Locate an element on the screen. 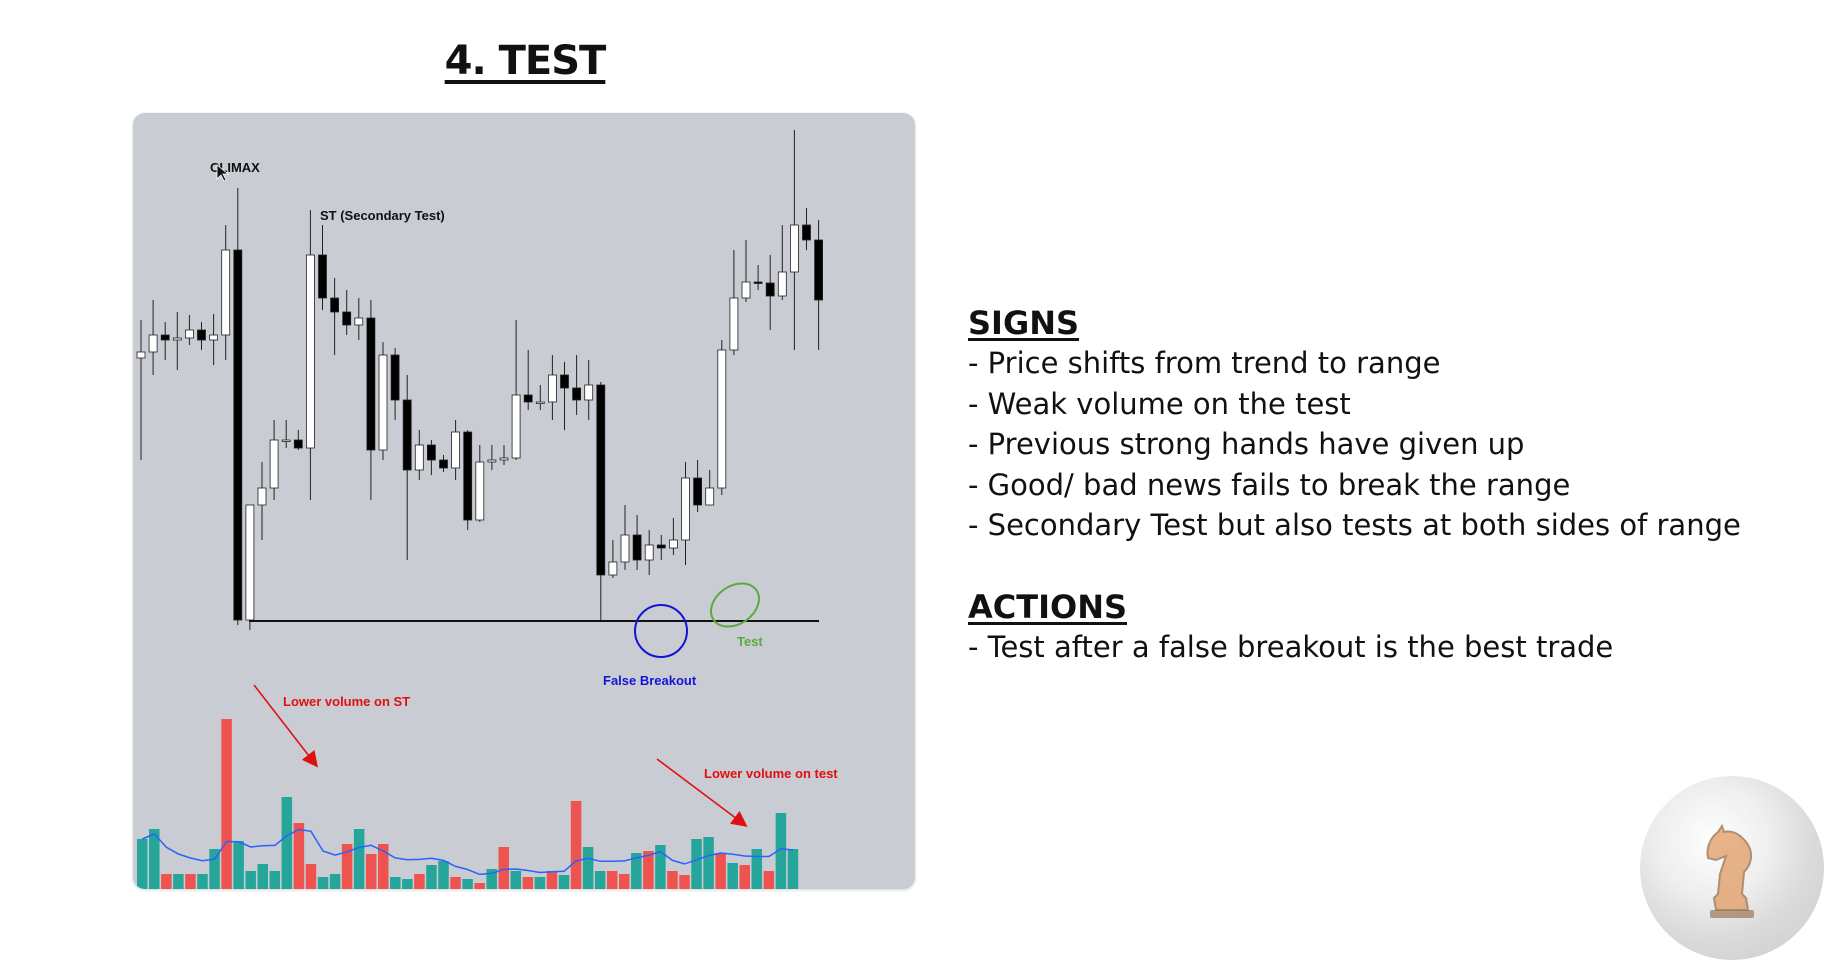 This screenshot has height=960, width=1846. signs-item: - Price shifts from trend to range is located at coordinates (1204, 363).